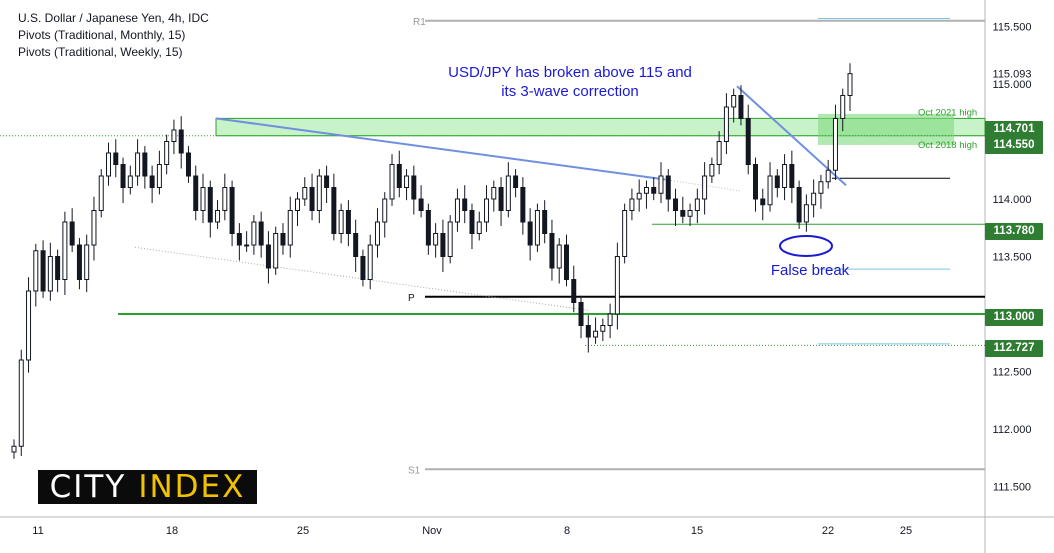 This screenshot has height=553, width=1054. Describe the element at coordinates (702, 185) in the screenshot. I see `downtrend-extension` at that location.